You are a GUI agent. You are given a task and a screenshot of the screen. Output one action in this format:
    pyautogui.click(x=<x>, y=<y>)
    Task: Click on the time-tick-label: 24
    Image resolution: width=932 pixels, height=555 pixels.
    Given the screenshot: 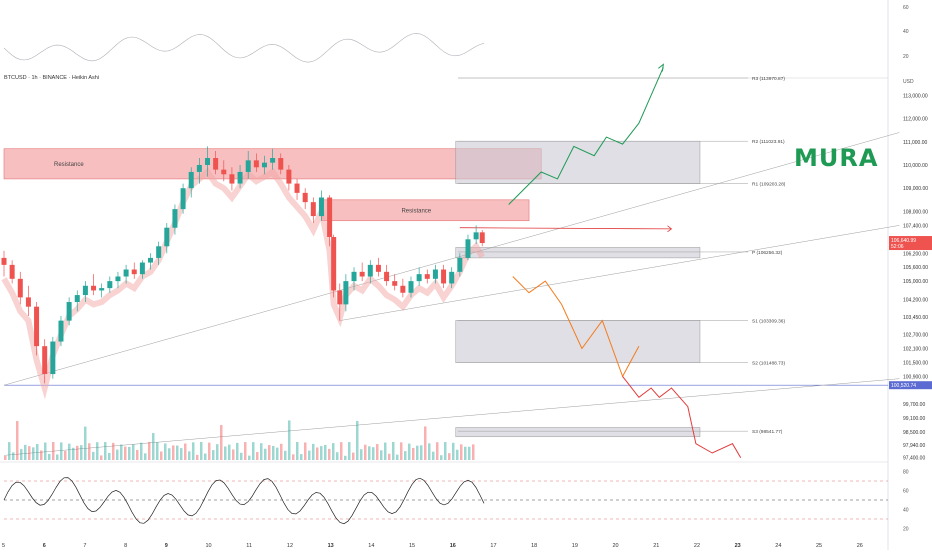 What is the action you would take?
    pyautogui.click(x=778, y=546)
    